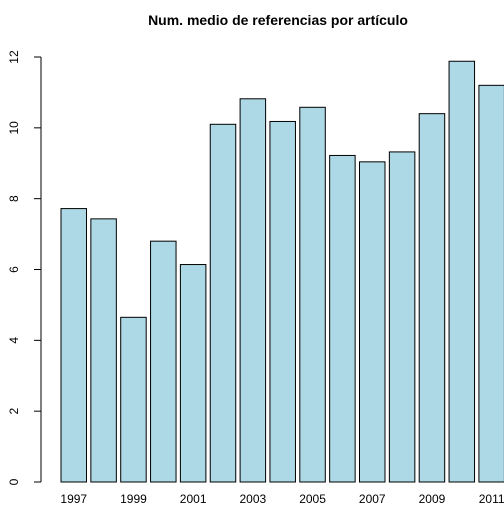  Describe the element at coordinates (133, 499) in the screenshot. I see `x-tick-label: 1999` at that location.